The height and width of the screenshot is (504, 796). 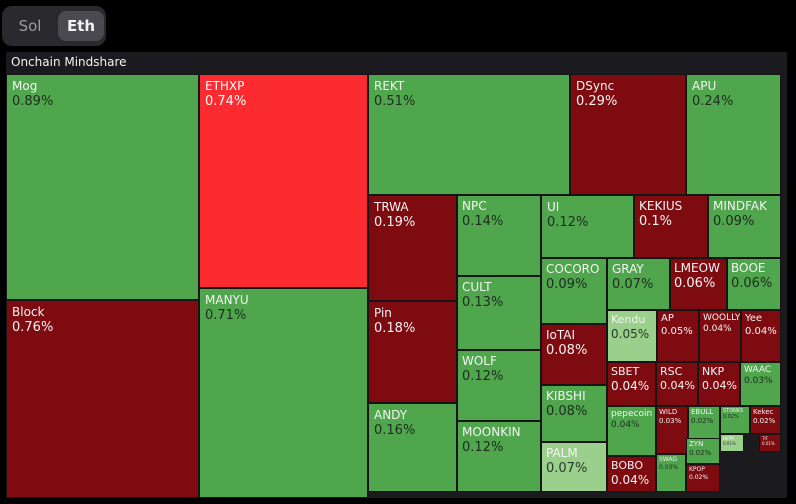 What do you see at coordinates (754, 318) in the screenshot?
I see `tile-name: Yee` at bounding box center [754, 318].